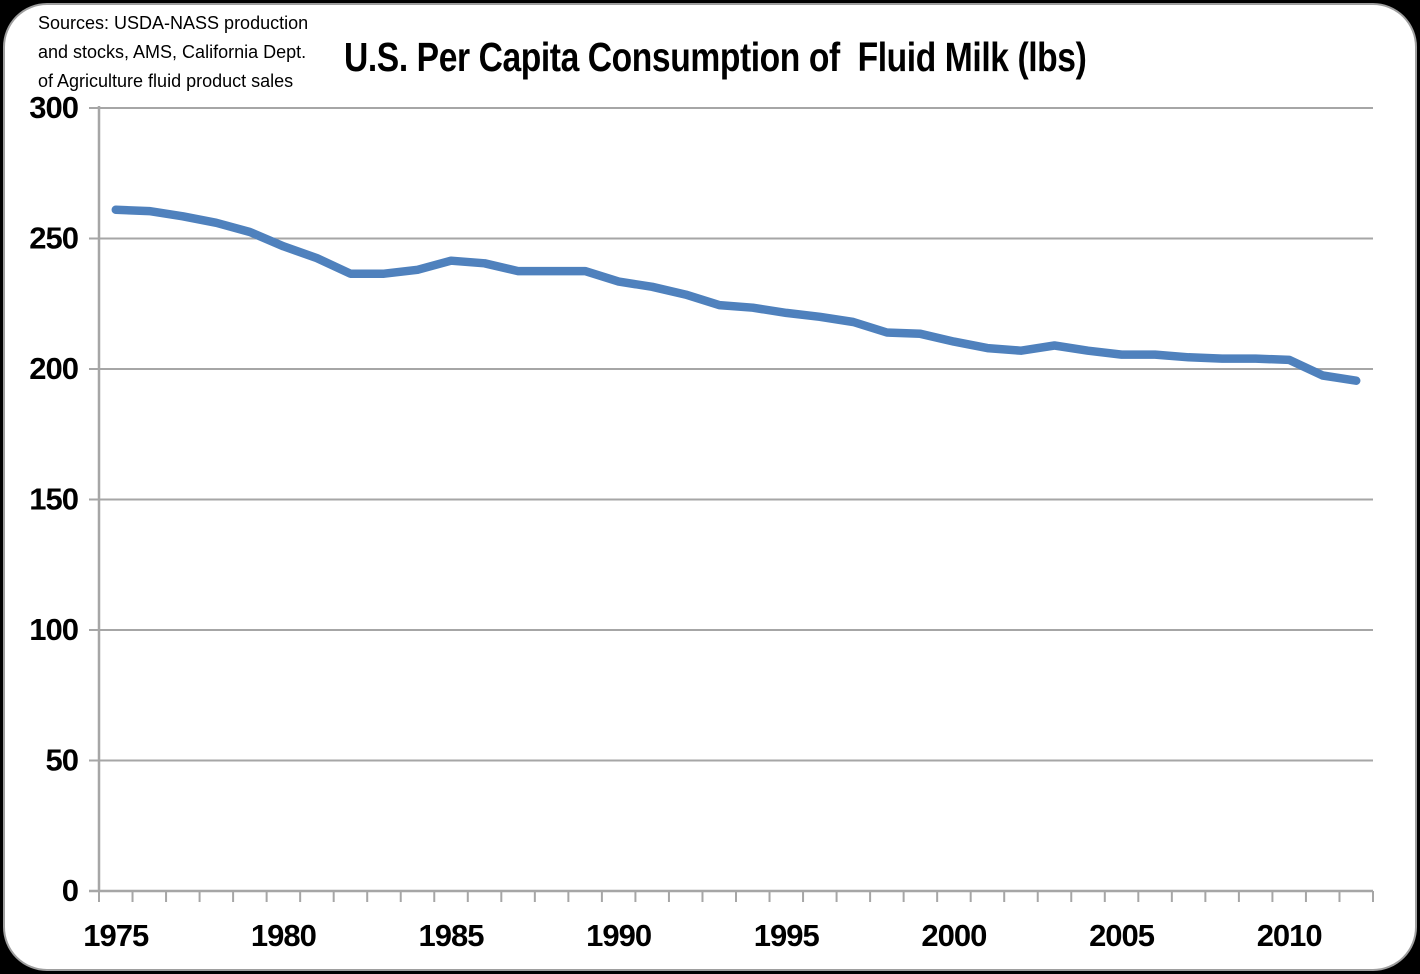 The image size is (1420, 974). I want to click on y-tick-label: 50, so click(62, 760).